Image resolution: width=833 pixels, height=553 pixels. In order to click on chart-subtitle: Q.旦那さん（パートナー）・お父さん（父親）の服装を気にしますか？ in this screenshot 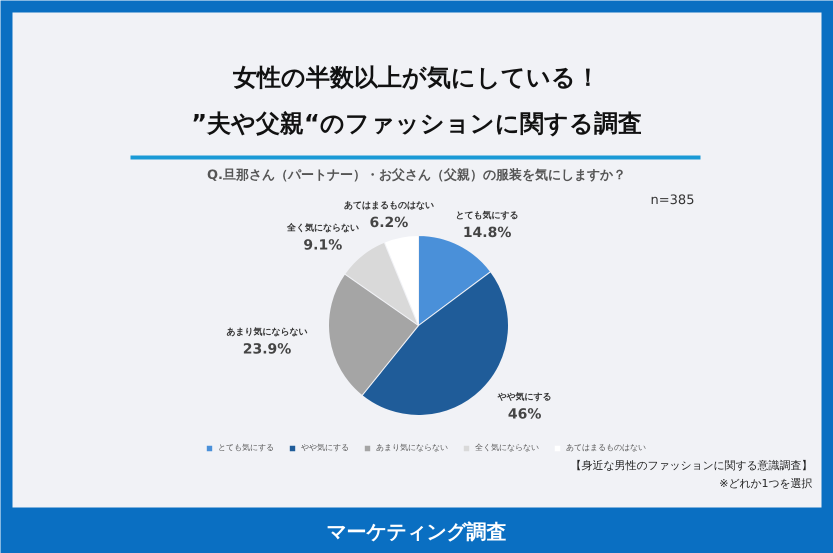, I will do `click(416, 175)`.